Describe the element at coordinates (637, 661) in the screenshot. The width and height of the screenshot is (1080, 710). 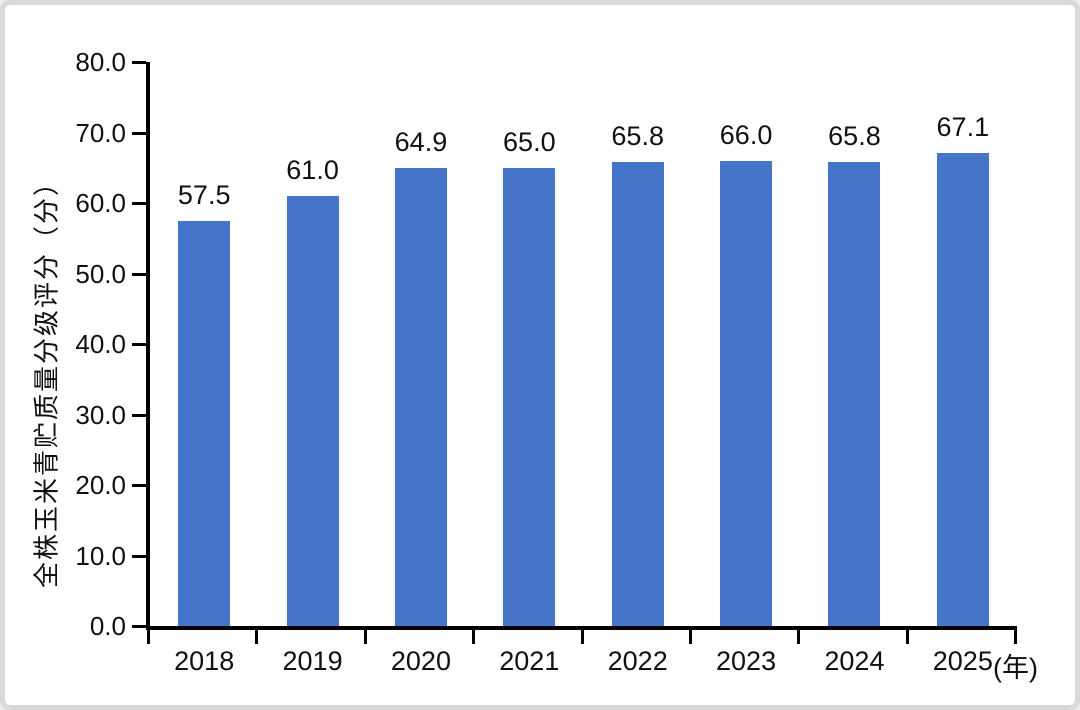
I see `x-tick-label-2022: 2022` at that location.